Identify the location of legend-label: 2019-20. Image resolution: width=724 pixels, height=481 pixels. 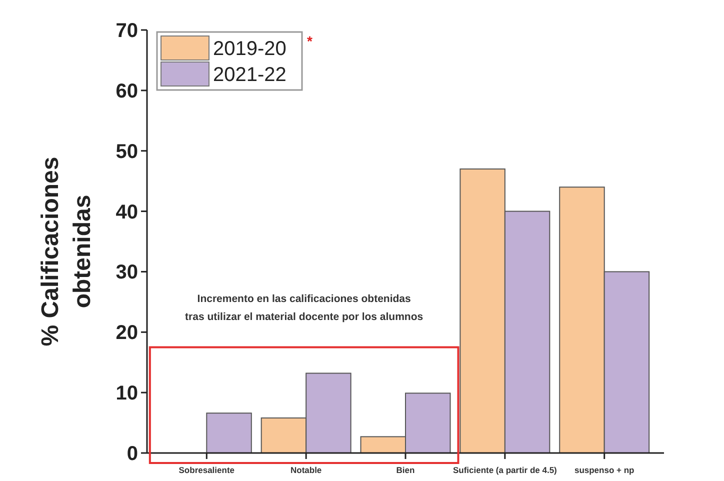
(249, 49).